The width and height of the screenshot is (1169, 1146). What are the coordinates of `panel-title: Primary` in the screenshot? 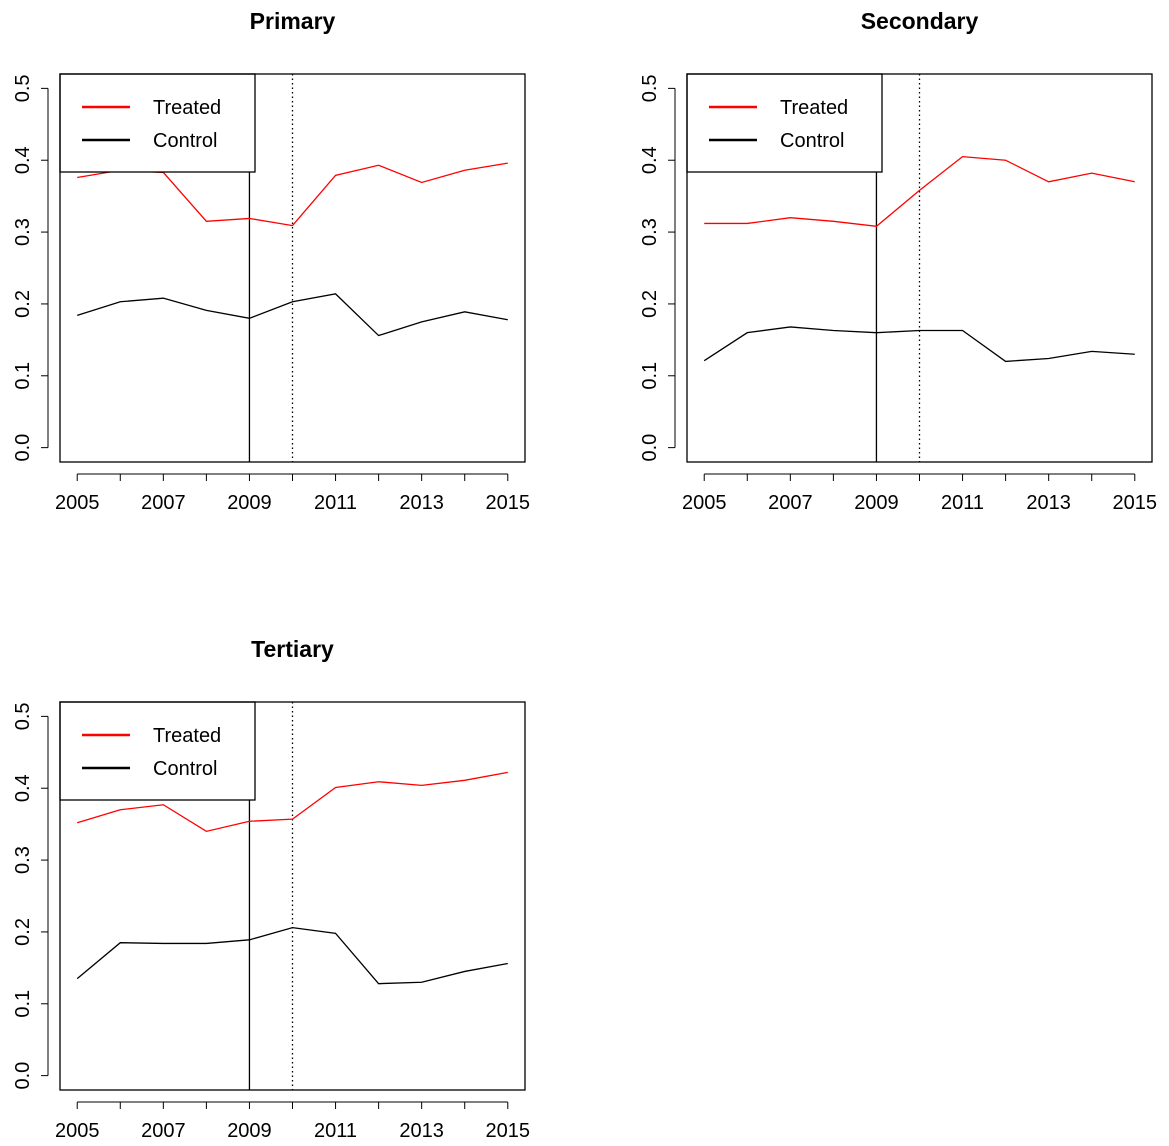 It's located at (293, 21).